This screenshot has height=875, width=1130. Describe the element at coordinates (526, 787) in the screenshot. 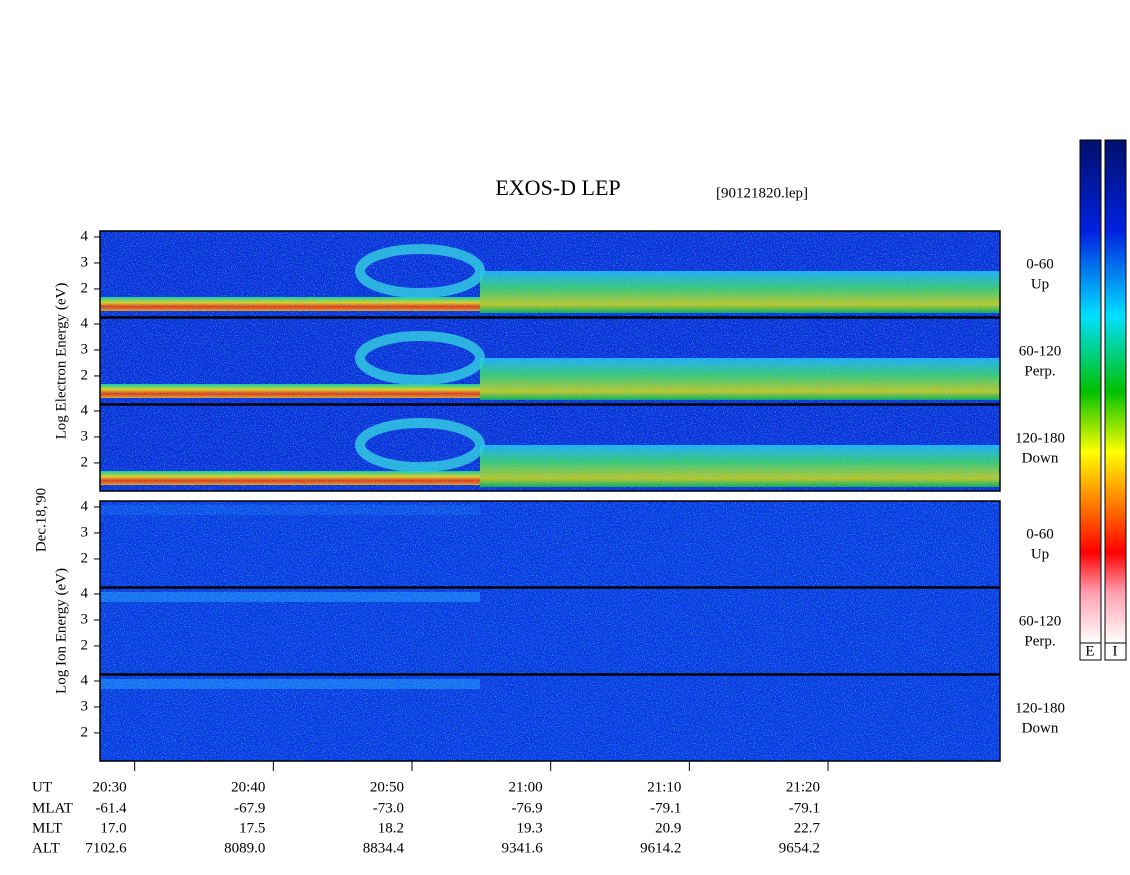

I see `x-tick-label: 21:00` at that location.